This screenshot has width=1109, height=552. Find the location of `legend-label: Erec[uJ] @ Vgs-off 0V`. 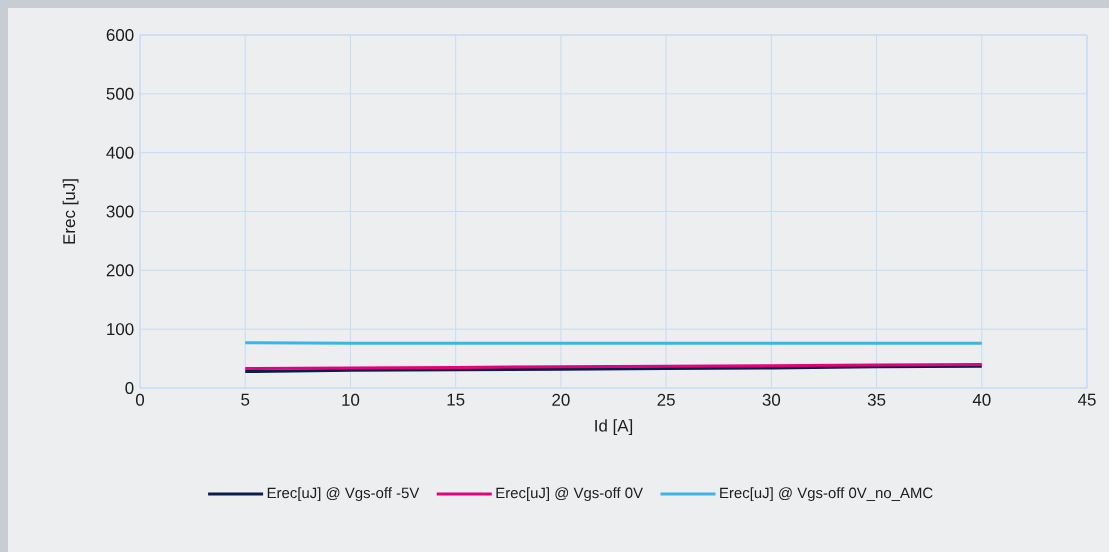

legend-label: Erec[uJ] @ Vgs-off 0V is located at coordinates (569, 494).